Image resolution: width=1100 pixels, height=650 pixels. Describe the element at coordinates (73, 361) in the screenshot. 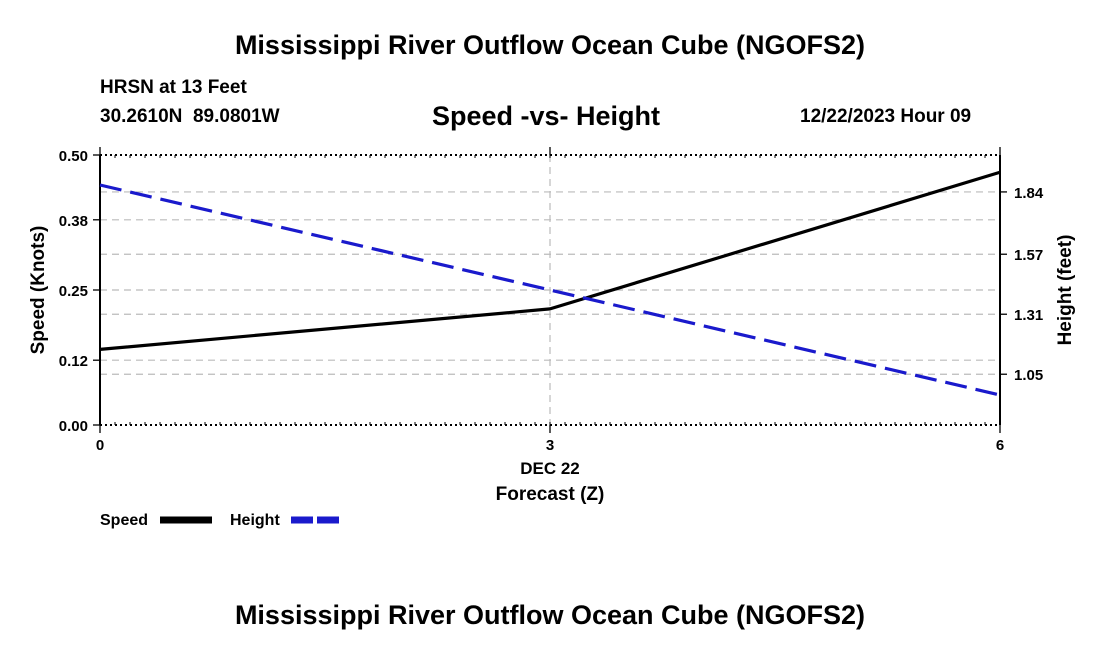

I see `y-tick-label-left: 0.12` at that location.